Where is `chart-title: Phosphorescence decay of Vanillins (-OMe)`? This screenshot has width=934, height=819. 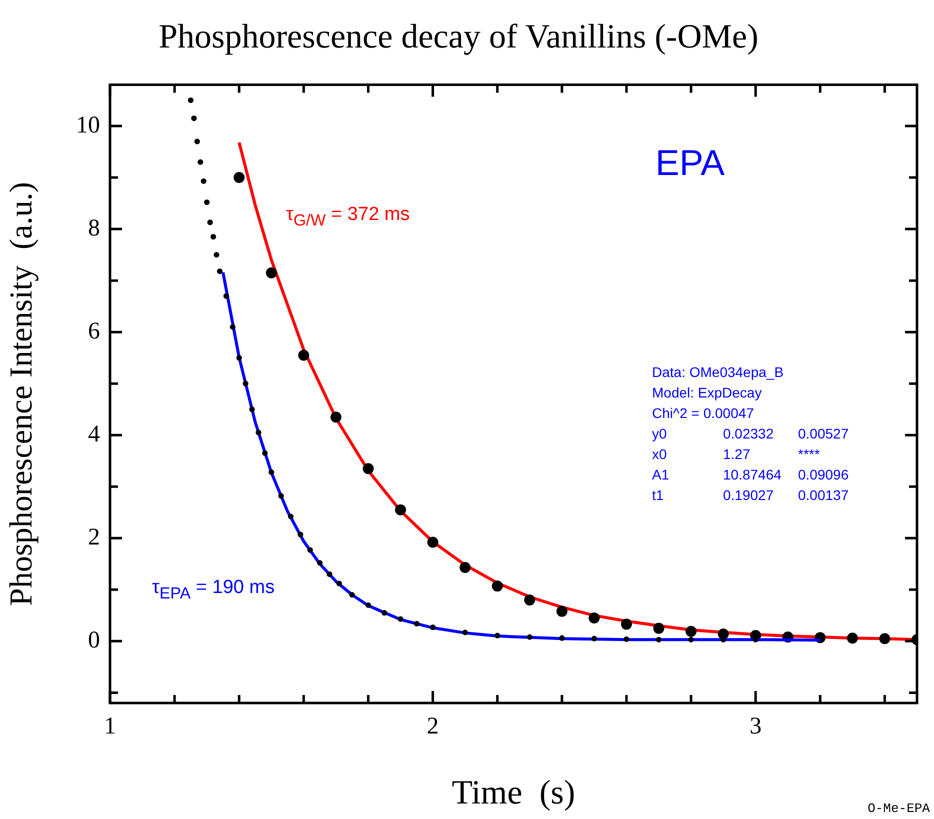 chart-title: Phosphorescence decay of Vanillins (-OMe) is located at coordinates (458, 37).